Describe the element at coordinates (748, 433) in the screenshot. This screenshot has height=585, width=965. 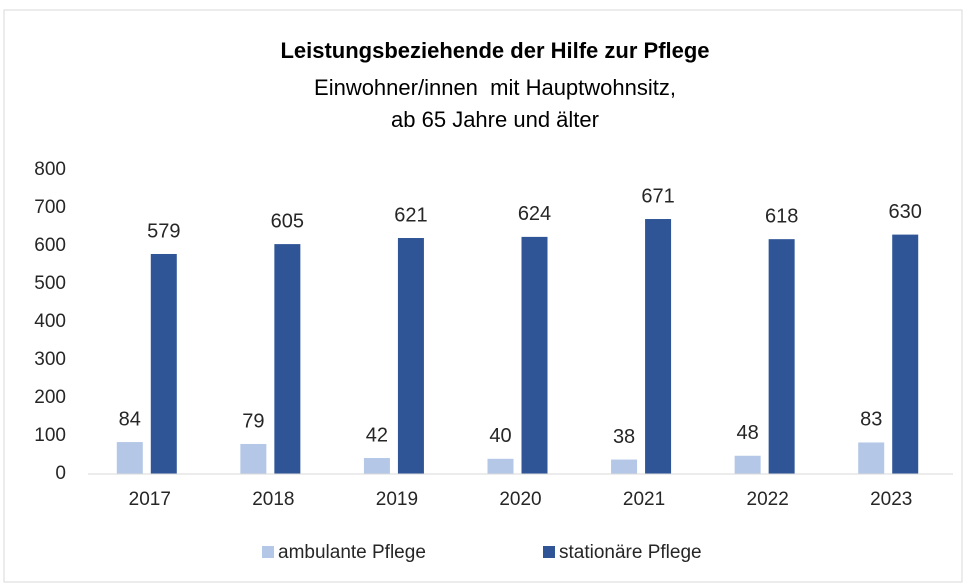
I see `value-label: 48` at that location.